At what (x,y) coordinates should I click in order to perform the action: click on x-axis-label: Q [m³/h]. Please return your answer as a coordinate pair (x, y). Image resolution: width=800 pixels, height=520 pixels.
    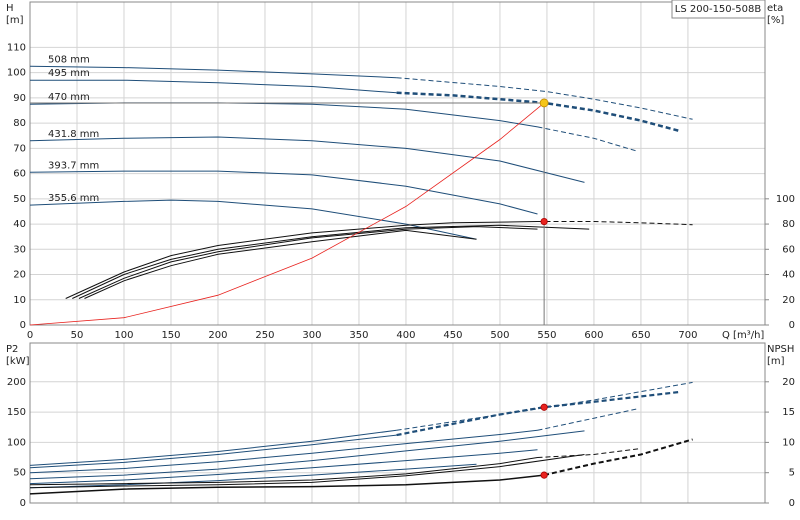
    Looking at the image, I should click on (743, 335).